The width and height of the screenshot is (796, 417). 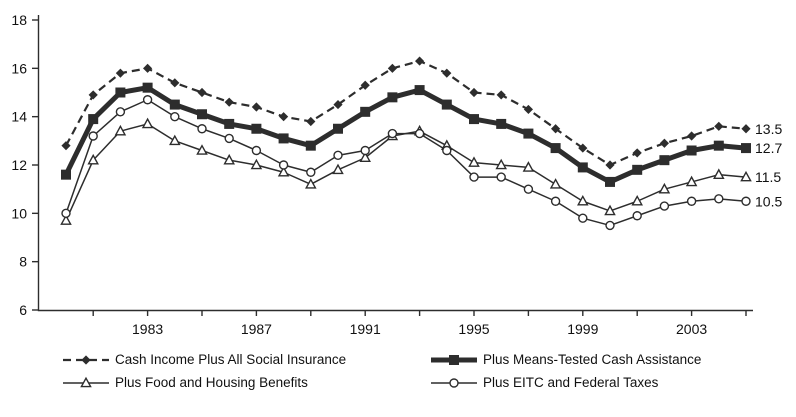 I want to click on legend-label: Plus EITC and Federal Taxes, so click(x=571, y=382).